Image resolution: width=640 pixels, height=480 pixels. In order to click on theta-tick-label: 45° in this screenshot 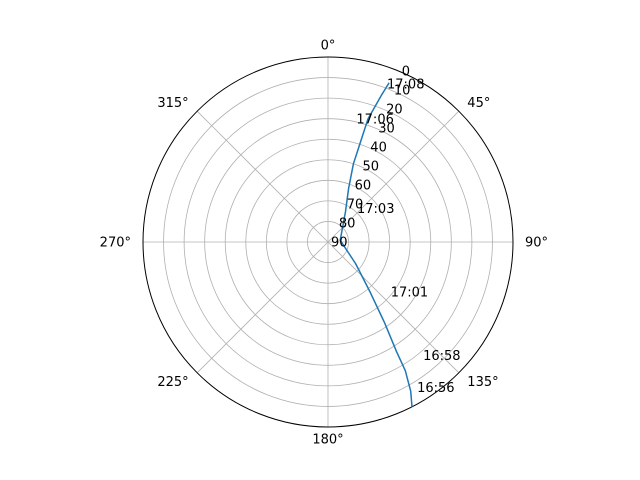, I will do `click(478, 103)`.